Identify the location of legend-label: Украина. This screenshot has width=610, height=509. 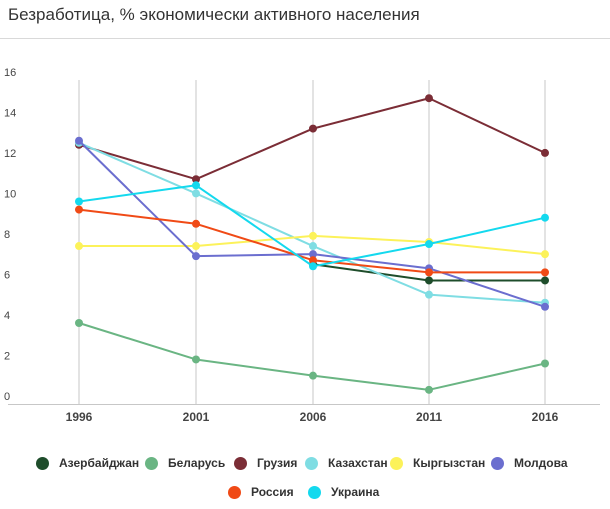
(355, 492).